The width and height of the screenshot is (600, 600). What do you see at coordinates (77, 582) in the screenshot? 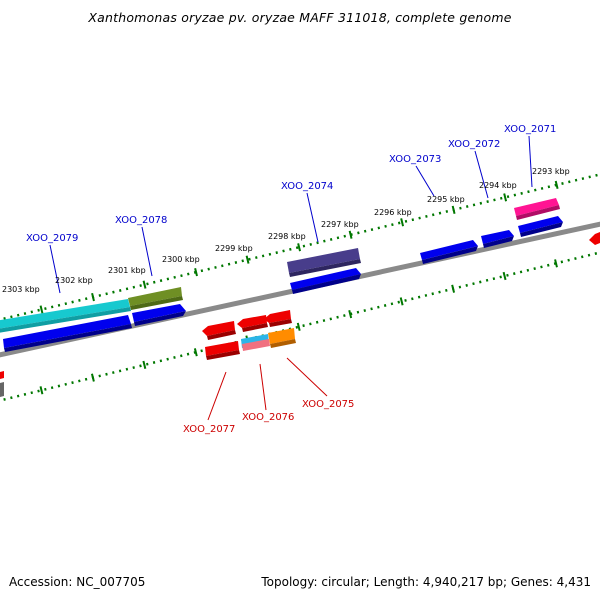
I see `accession-text: Accession: NC_007705` at bounding box center [77, 582].